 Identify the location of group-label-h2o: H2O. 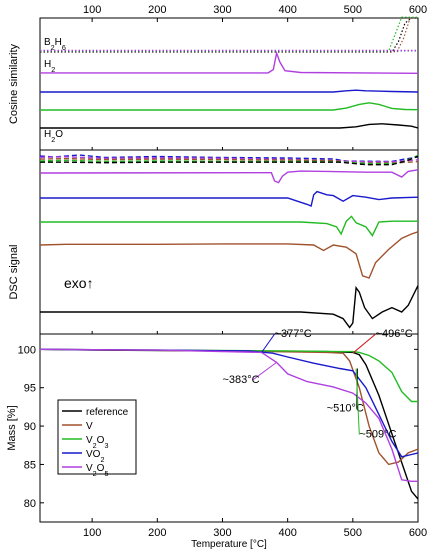
(53, 136).